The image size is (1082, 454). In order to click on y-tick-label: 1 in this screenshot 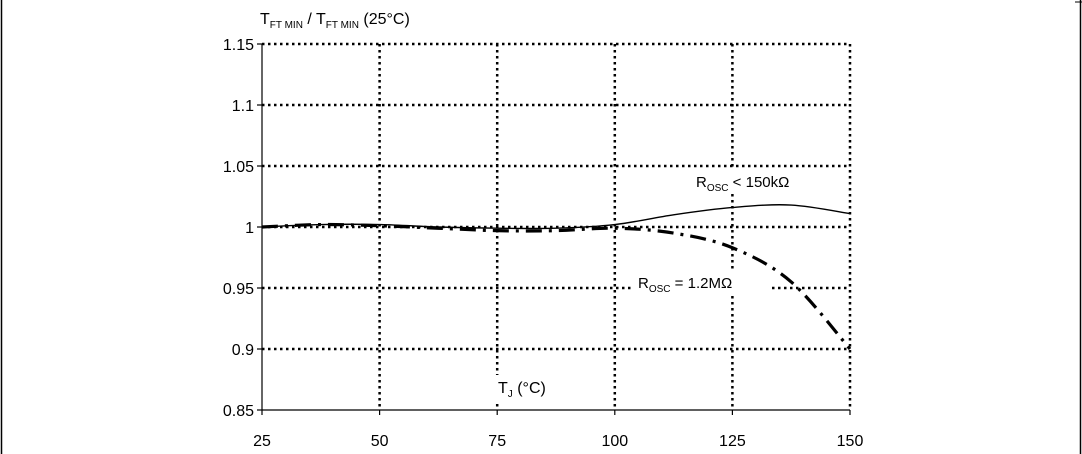, I will do `click(249, 228)`.